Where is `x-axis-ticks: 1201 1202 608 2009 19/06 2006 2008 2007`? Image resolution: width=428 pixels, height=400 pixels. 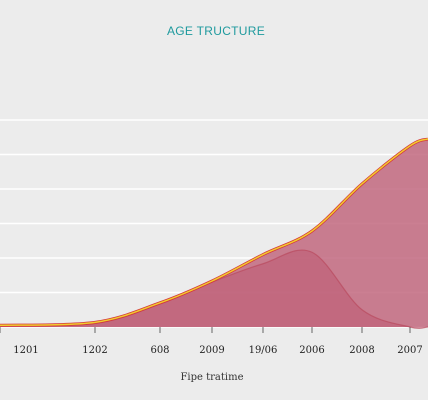 x-axis-ticks: 1201 1202 608 2009 19/06 2006 2008 2007 is located at coordinates (211, 341).